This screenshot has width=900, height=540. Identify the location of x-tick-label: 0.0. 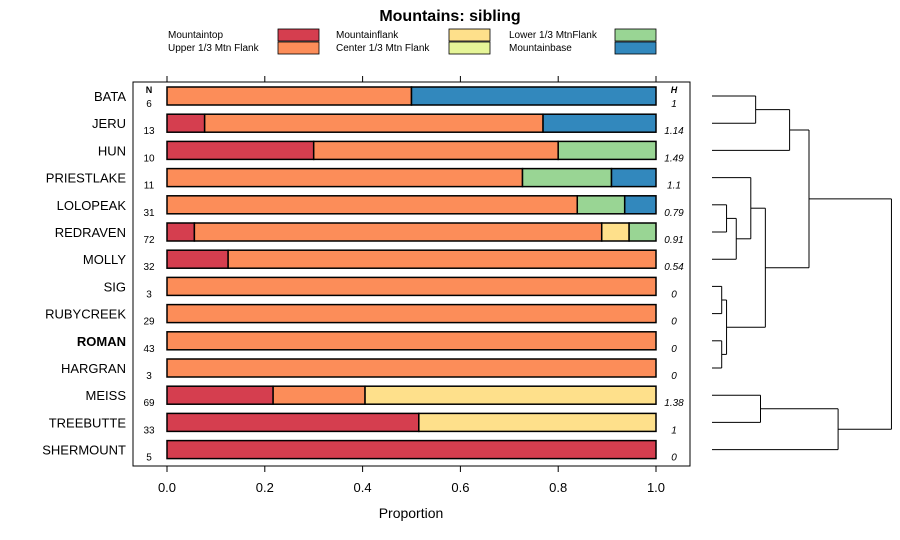
(167, 487).